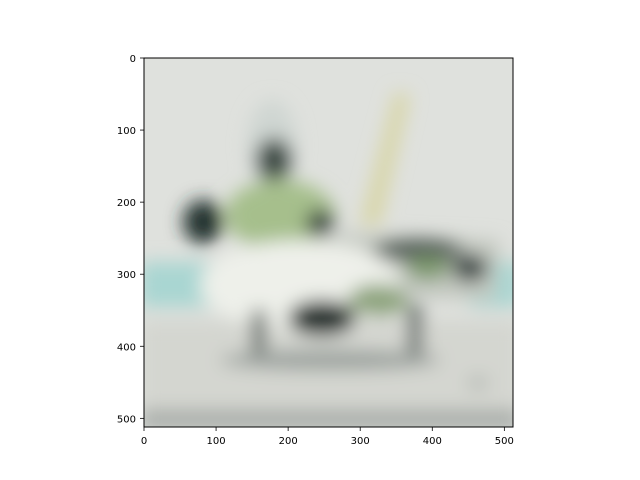  I want to click on wing-green-patch, so click(428, 268).